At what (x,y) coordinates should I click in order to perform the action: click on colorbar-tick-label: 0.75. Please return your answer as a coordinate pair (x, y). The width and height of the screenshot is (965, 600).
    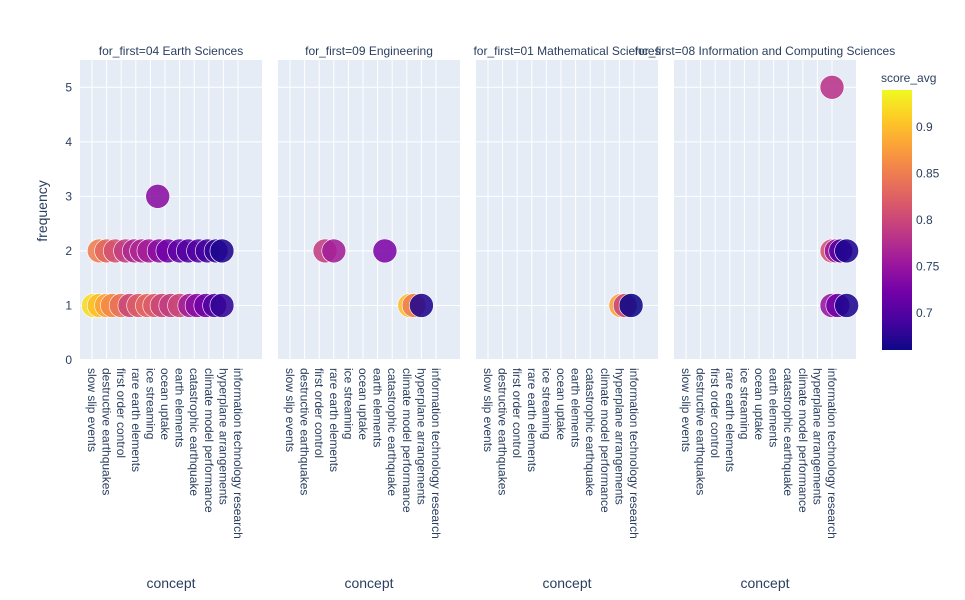
    Looking at the image, I should click on (928, 266).